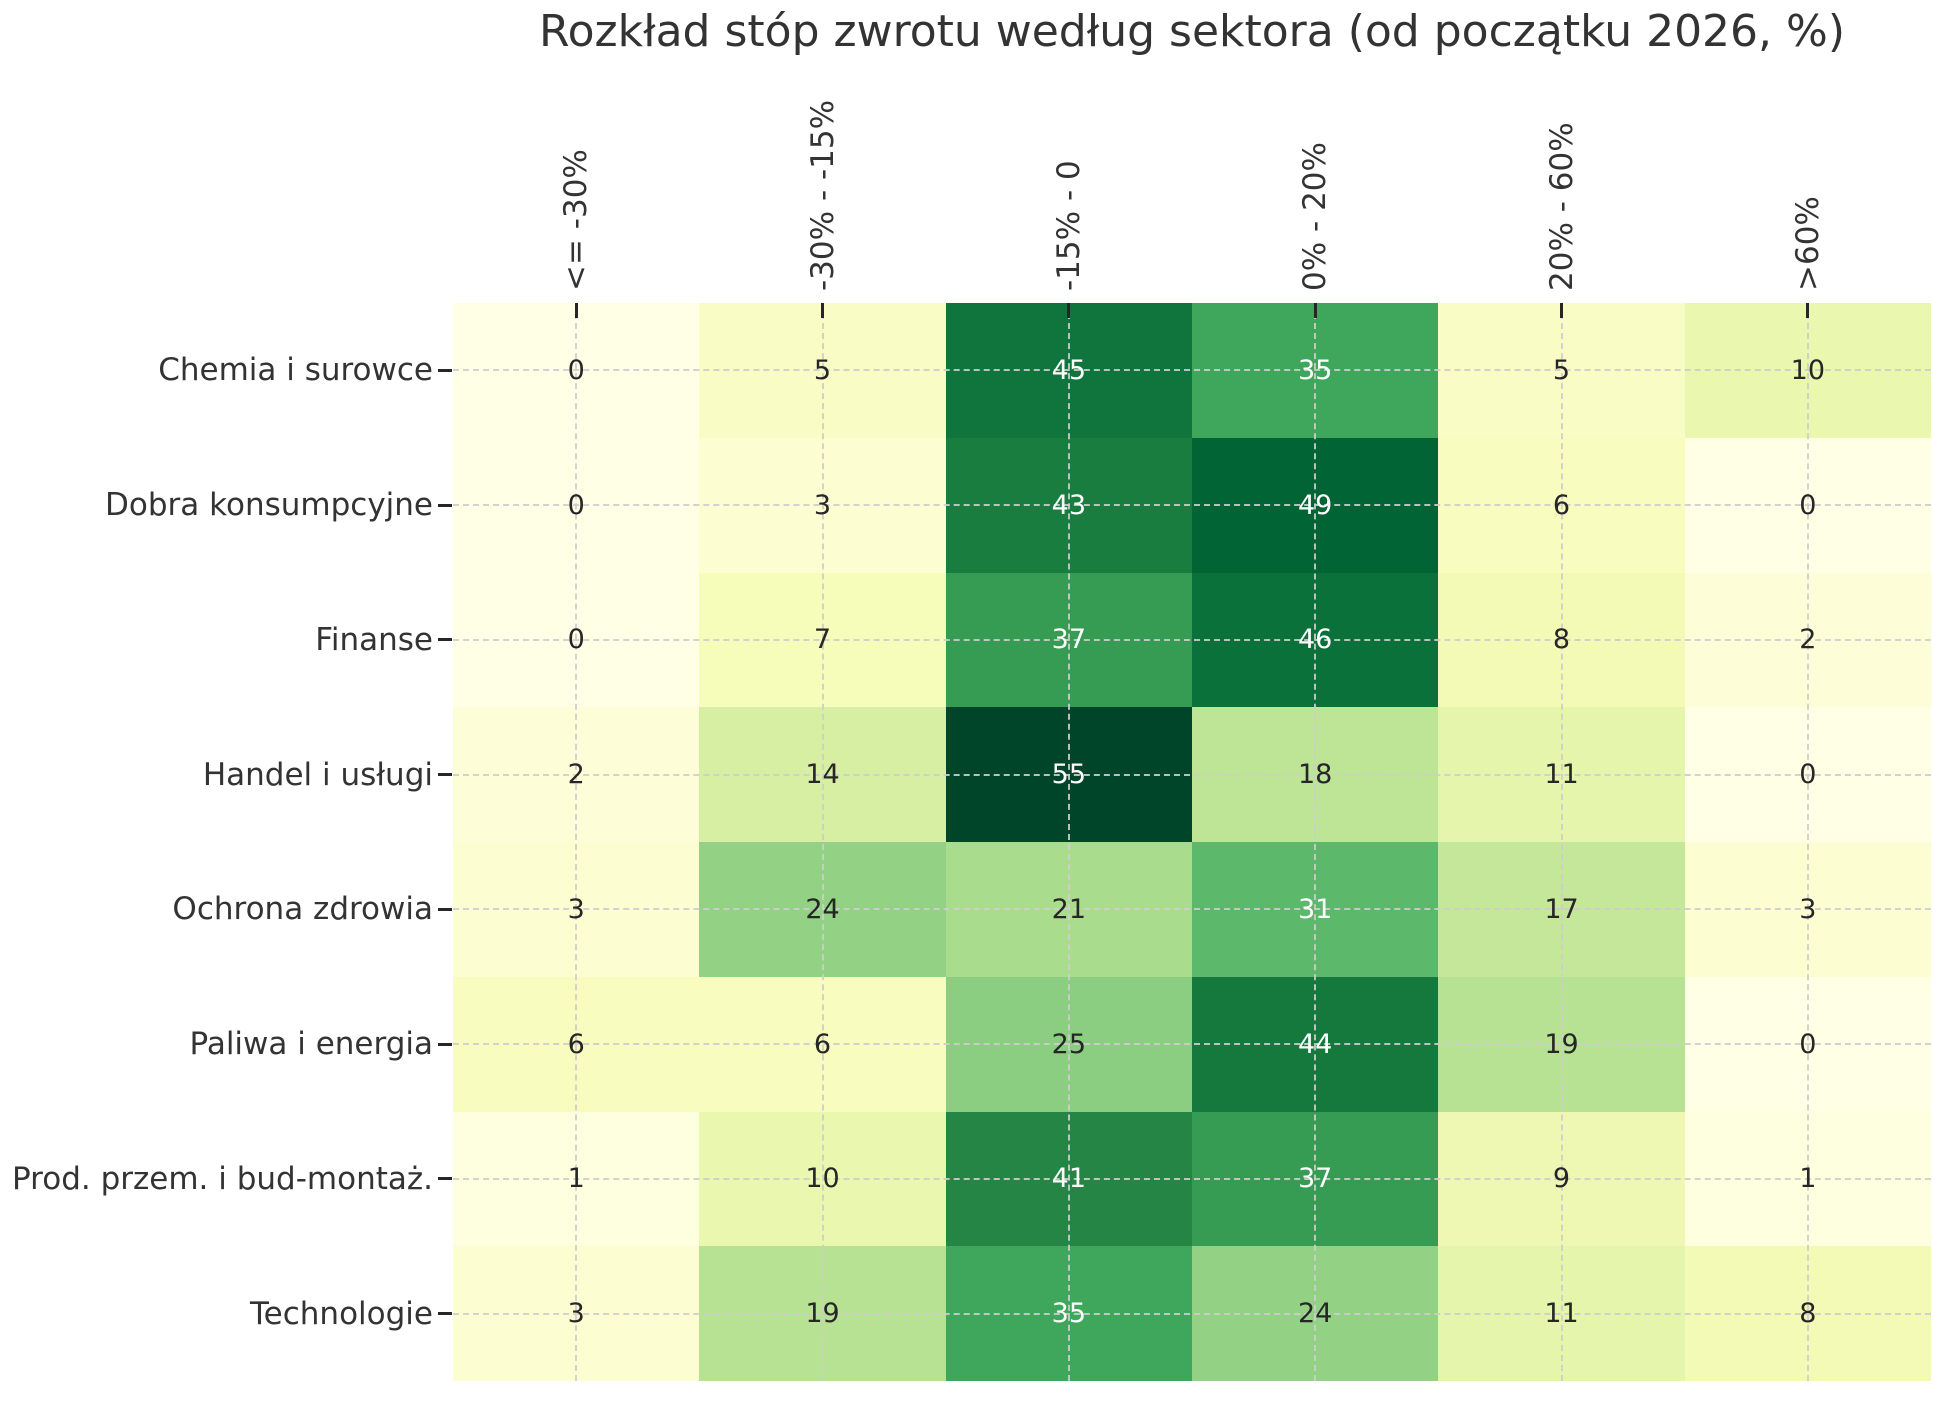  What do you see at coordinates (822, 640) in the screenshot?
I see `cell-value: 7` at bounding box center [822, 640].